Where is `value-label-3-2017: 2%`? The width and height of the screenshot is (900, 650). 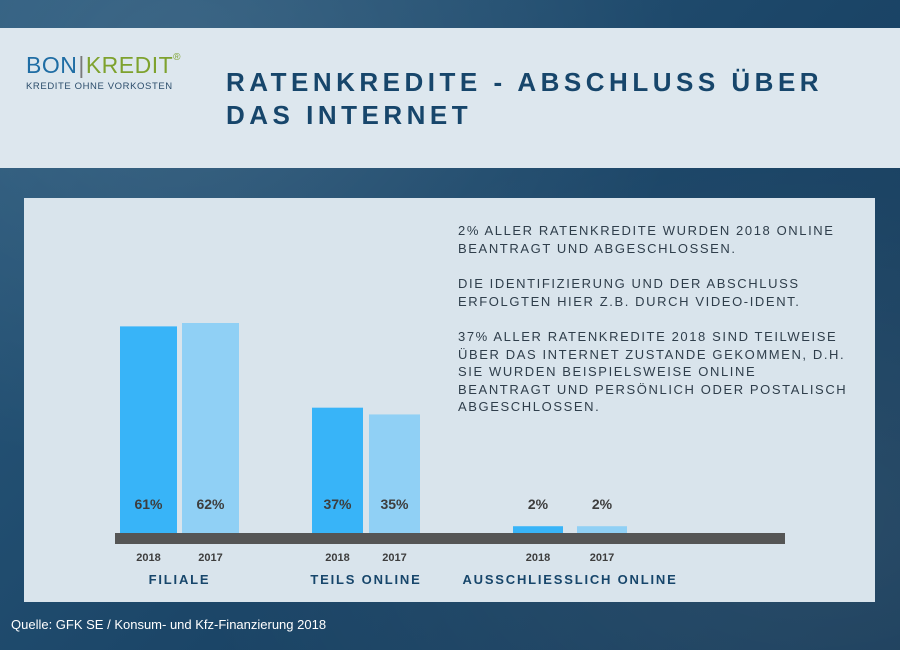 value-label-3-2017: 2% is located at coordinates (602, 504).